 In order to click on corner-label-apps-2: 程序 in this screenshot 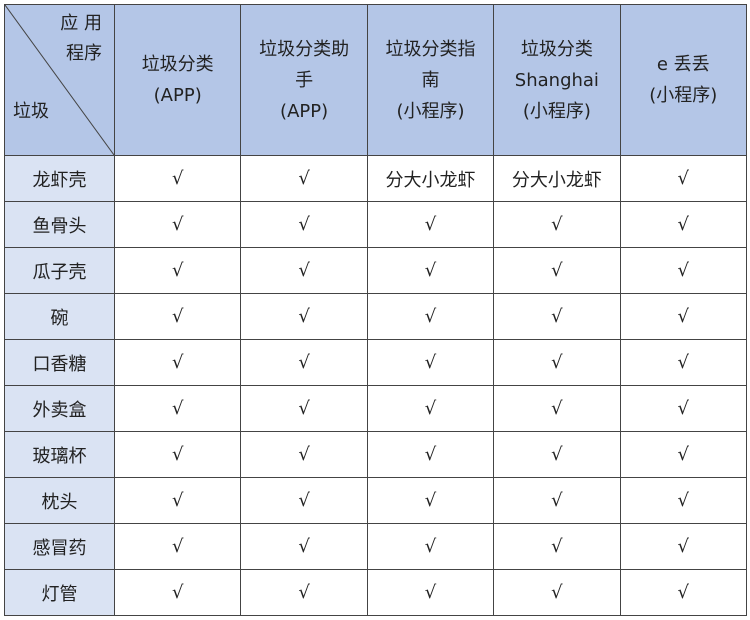, I will do `click(84, 53)`.